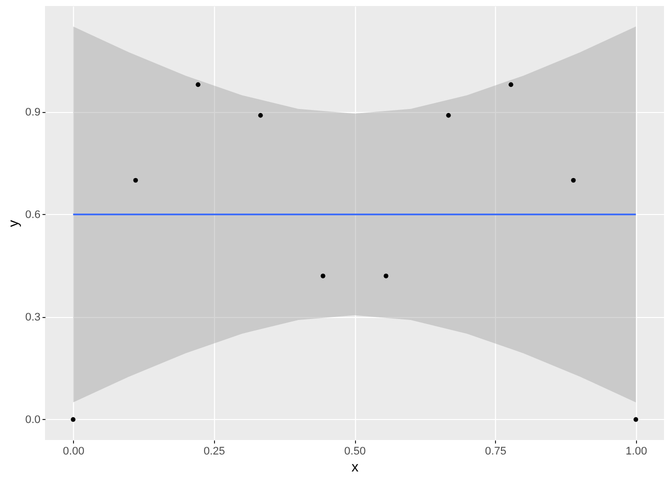 Image resolution: width=672 pixels, height=480 pixels. What do you see at coordinates (73, 452) in the screenshot?
I see `x-tick-label: 0.00` at bounding box center [73, 452].